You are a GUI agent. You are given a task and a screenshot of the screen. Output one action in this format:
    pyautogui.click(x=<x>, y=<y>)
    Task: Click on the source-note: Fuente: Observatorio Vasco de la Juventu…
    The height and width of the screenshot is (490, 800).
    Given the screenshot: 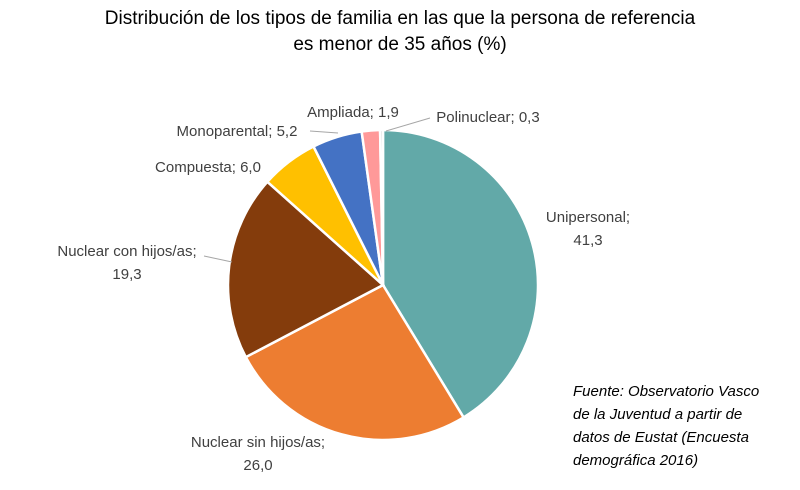 What is the action you would take?
    pyautogui.click(x=666, y=426)
    